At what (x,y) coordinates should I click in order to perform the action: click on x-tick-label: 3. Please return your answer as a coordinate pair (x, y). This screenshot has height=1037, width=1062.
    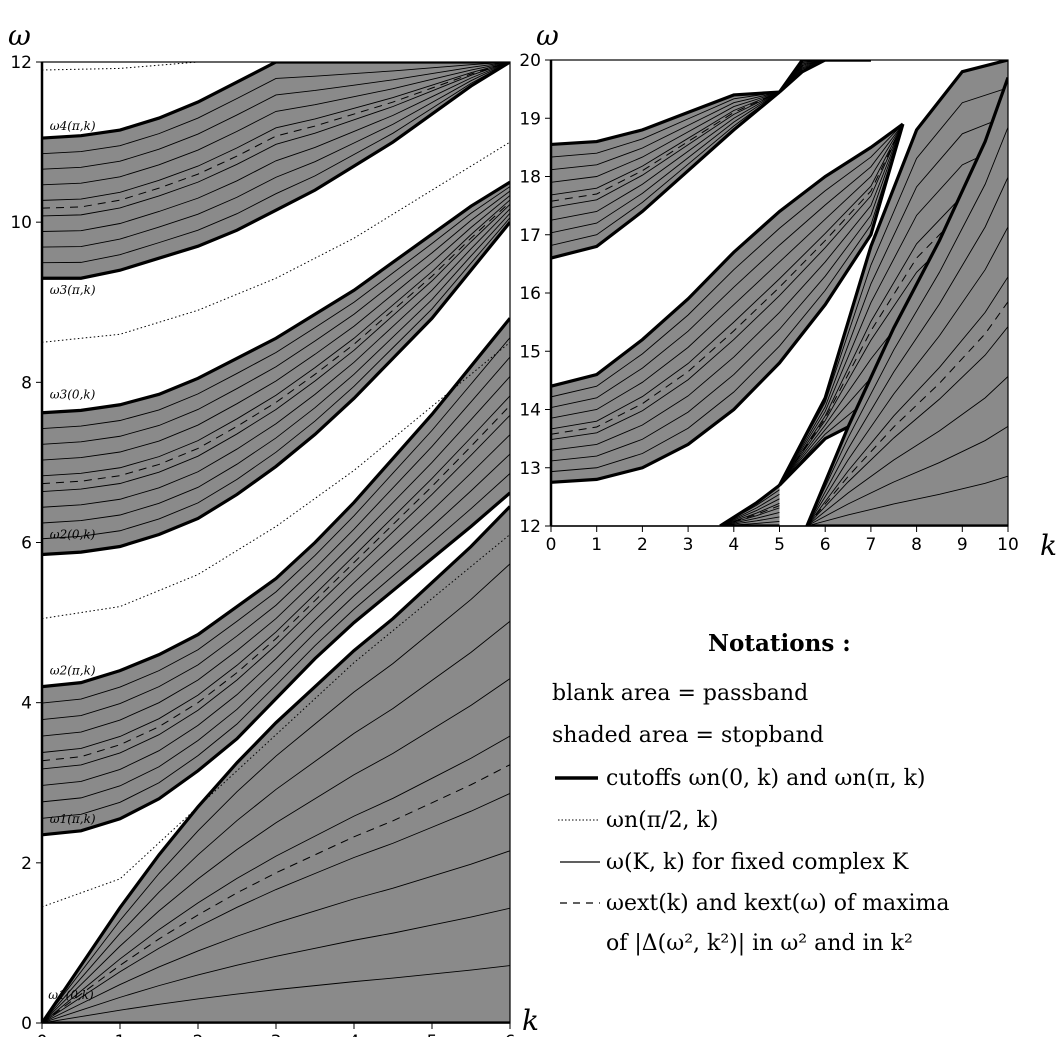
    Looking at the image, I should click on (276, 1034).